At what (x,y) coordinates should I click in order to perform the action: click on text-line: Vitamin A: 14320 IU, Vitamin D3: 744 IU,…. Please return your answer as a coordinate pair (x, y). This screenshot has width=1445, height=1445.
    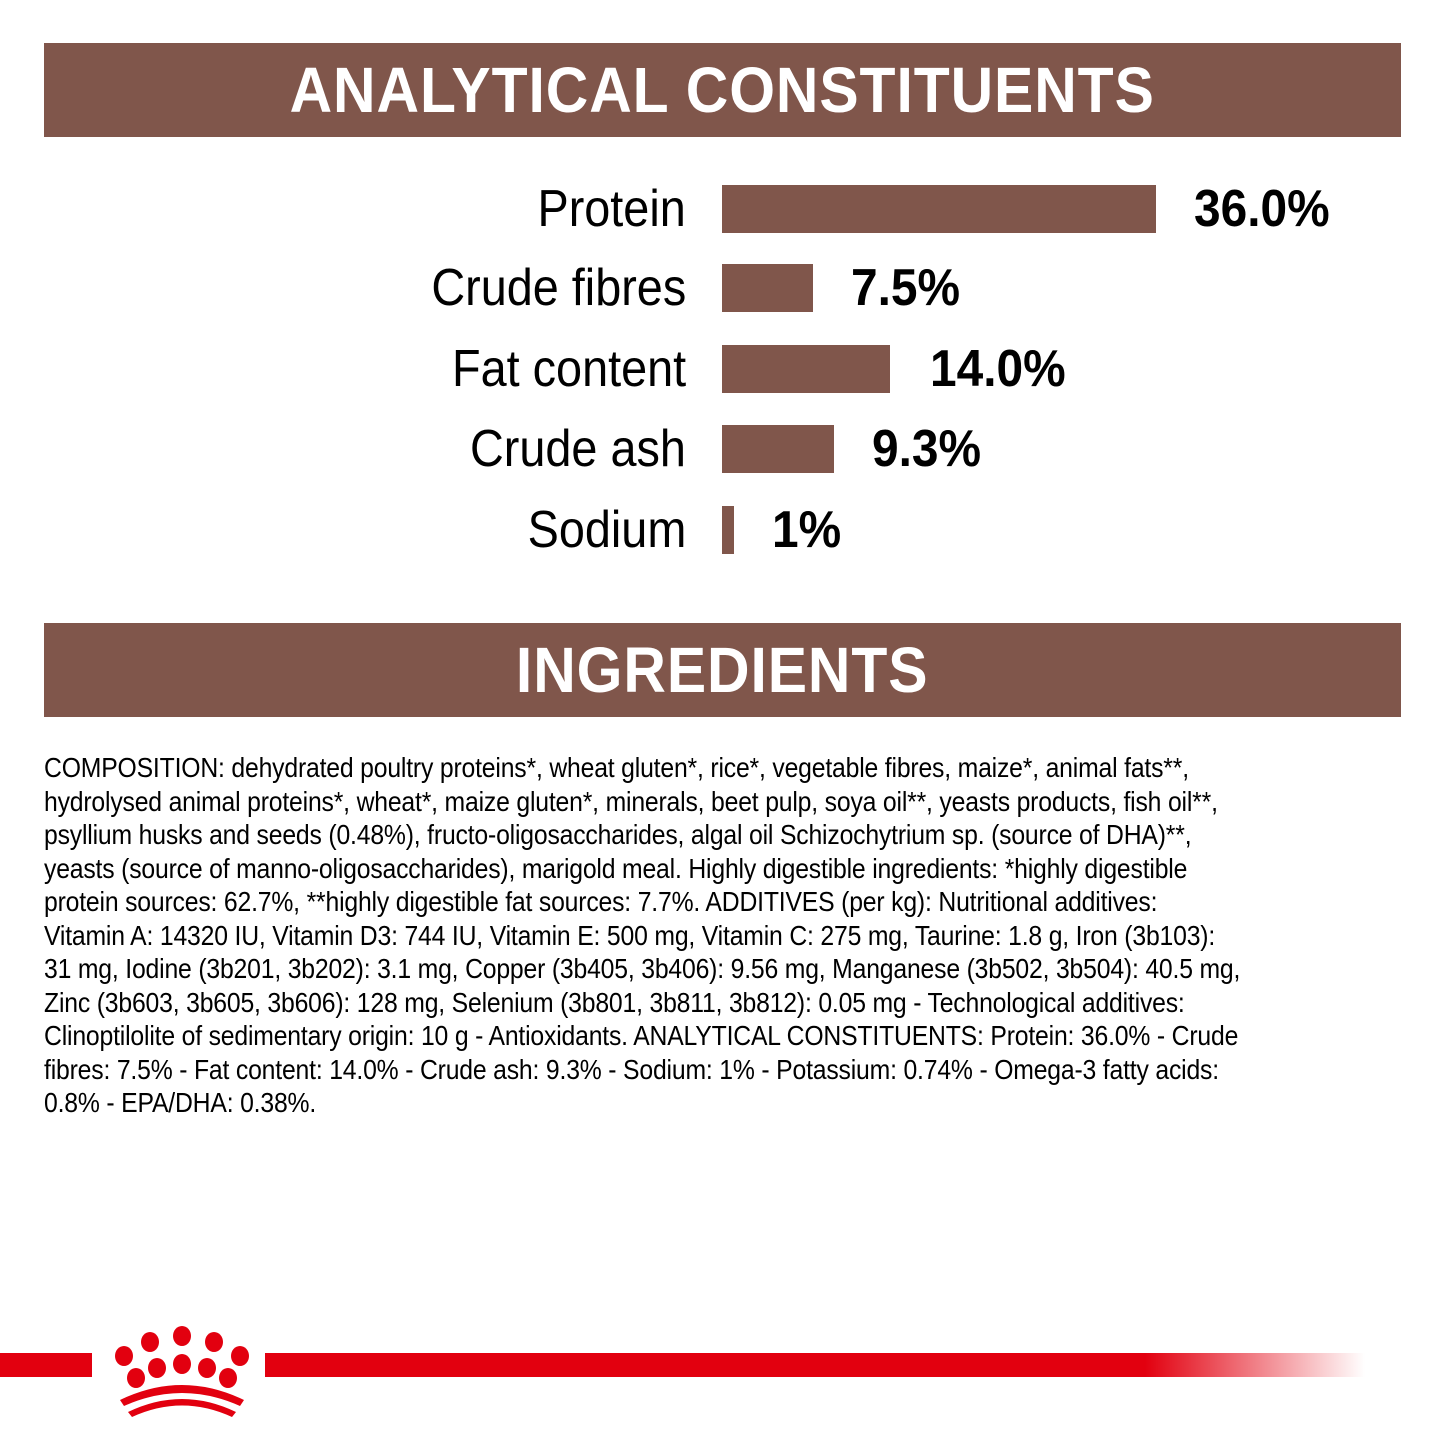
    Looking at the image, I should click on (630, 935).